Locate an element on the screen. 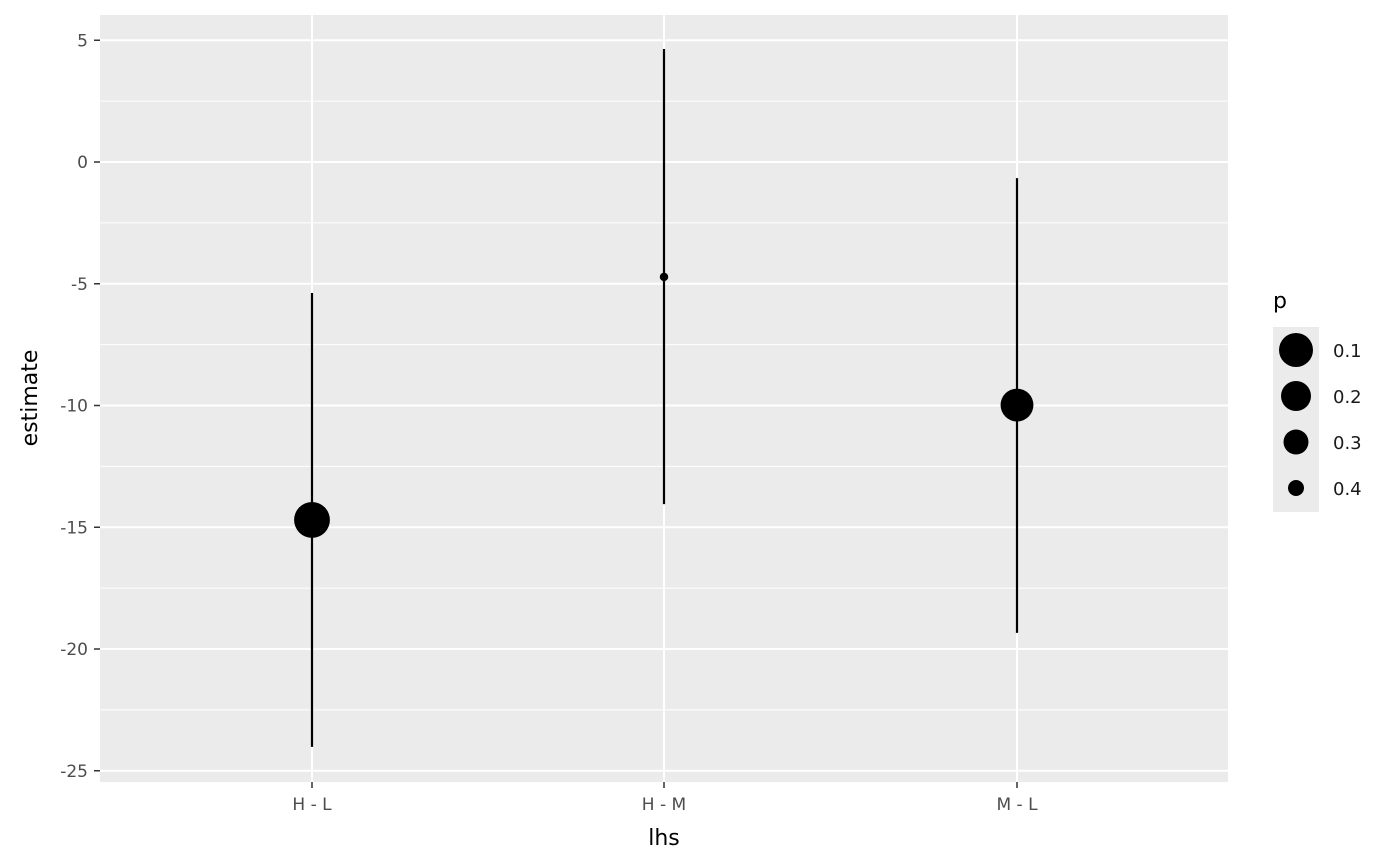  x-axis-title: lhs is located at coordinates (664, 838).